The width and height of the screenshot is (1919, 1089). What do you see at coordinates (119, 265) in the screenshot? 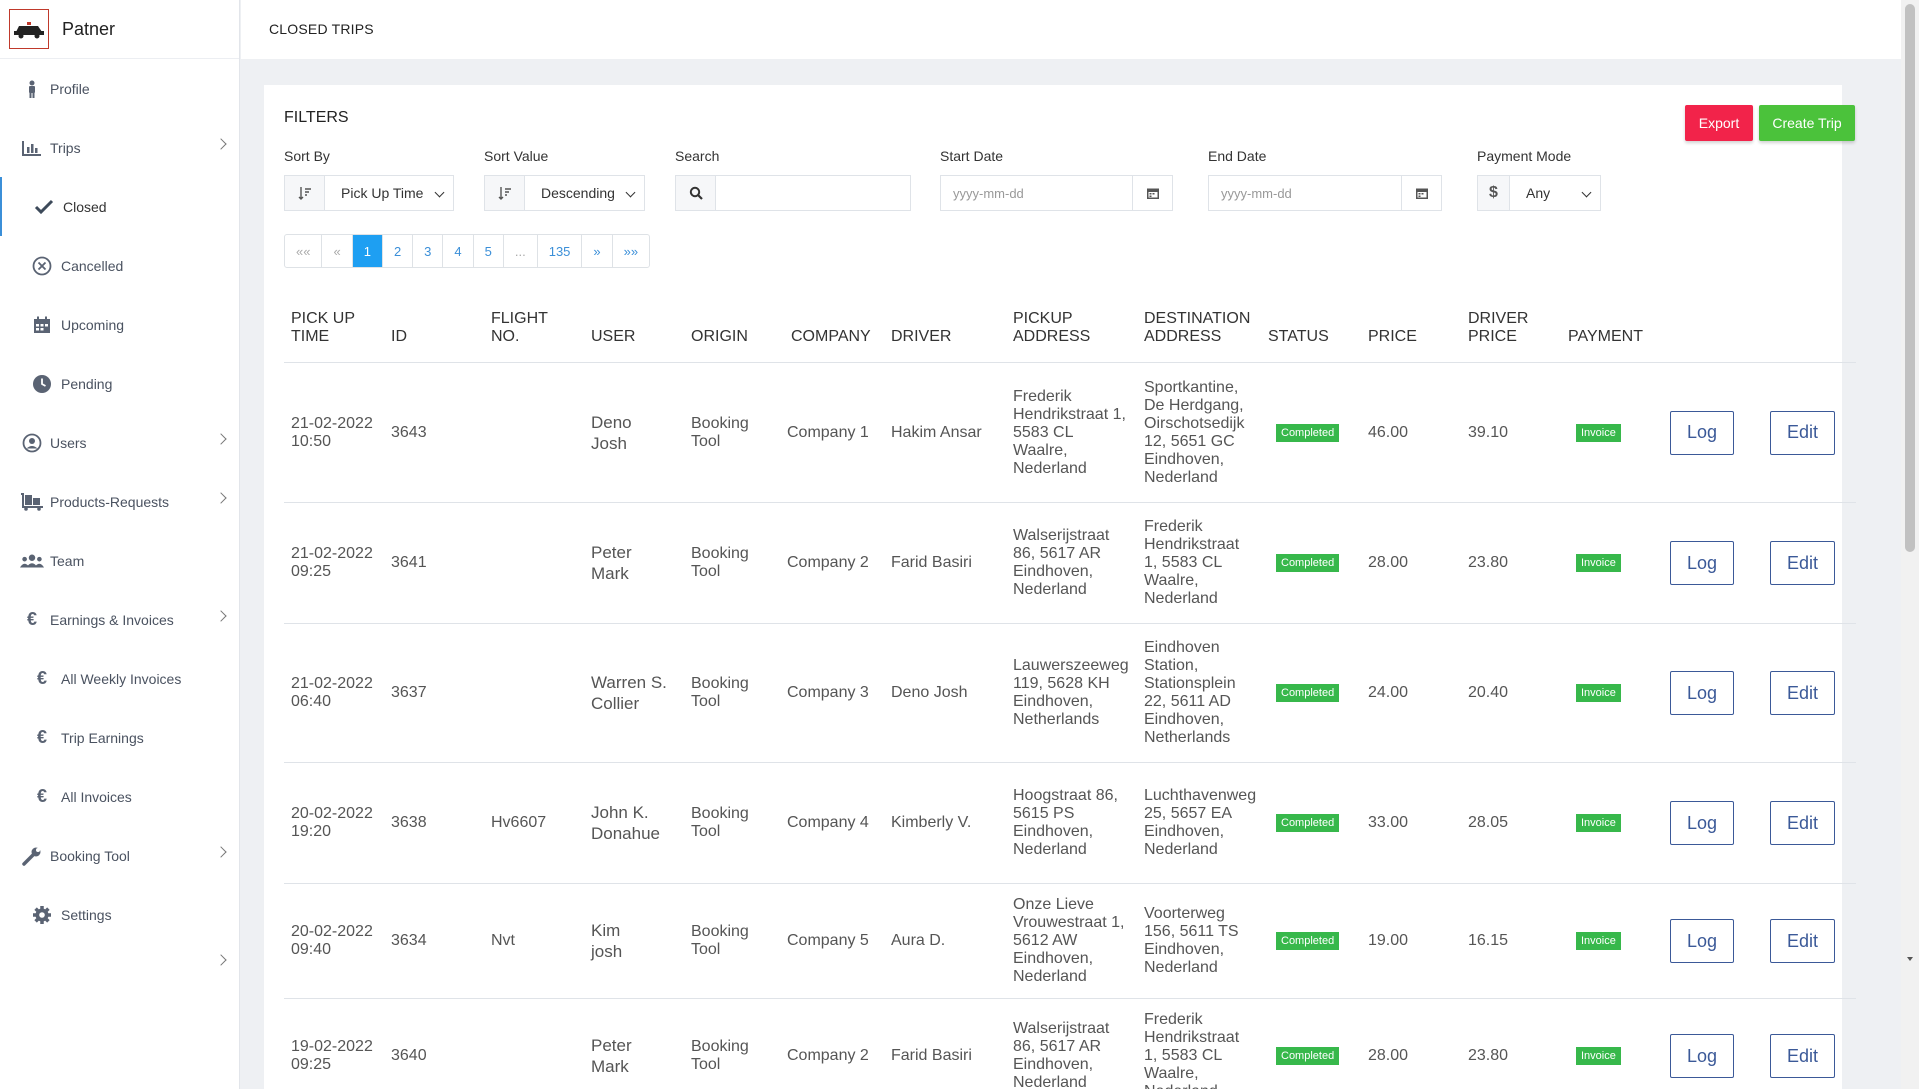
I see `sidebar-item-cancelled: Cancelled` at bounding box center [119, 265].